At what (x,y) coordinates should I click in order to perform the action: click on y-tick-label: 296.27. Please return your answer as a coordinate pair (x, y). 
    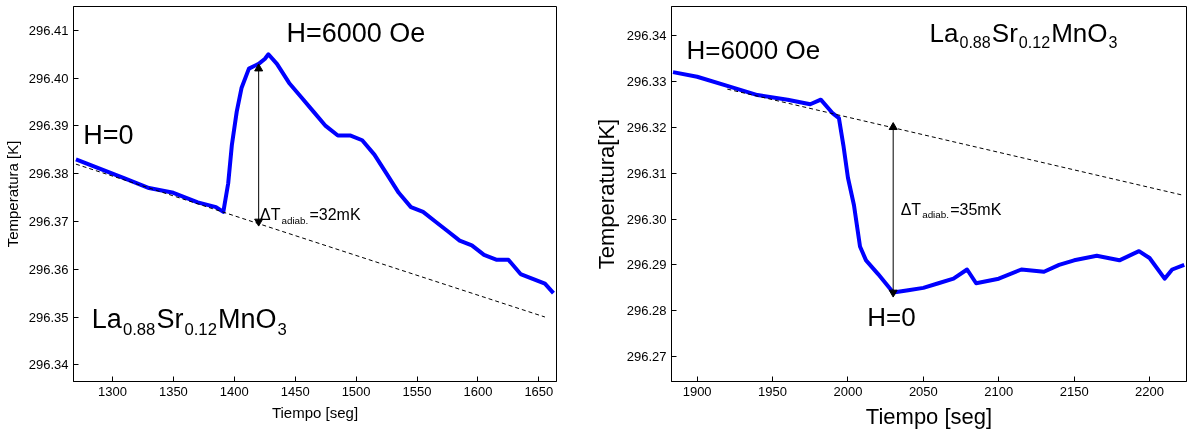
    Looking at the image, I should click on (646, 357).